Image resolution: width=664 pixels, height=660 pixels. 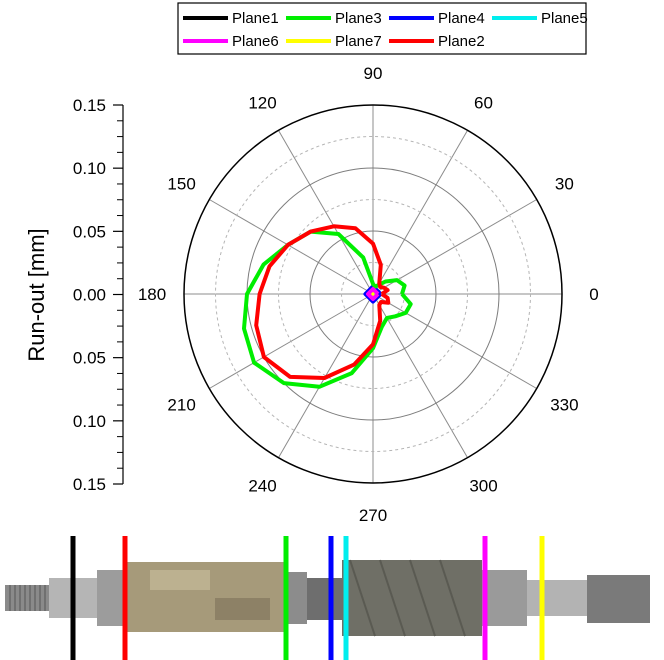 What do you see at coordinates (181, 184) in the screenshot?
I see `angle-tick-label: 150` at bounding box center [181, 184].